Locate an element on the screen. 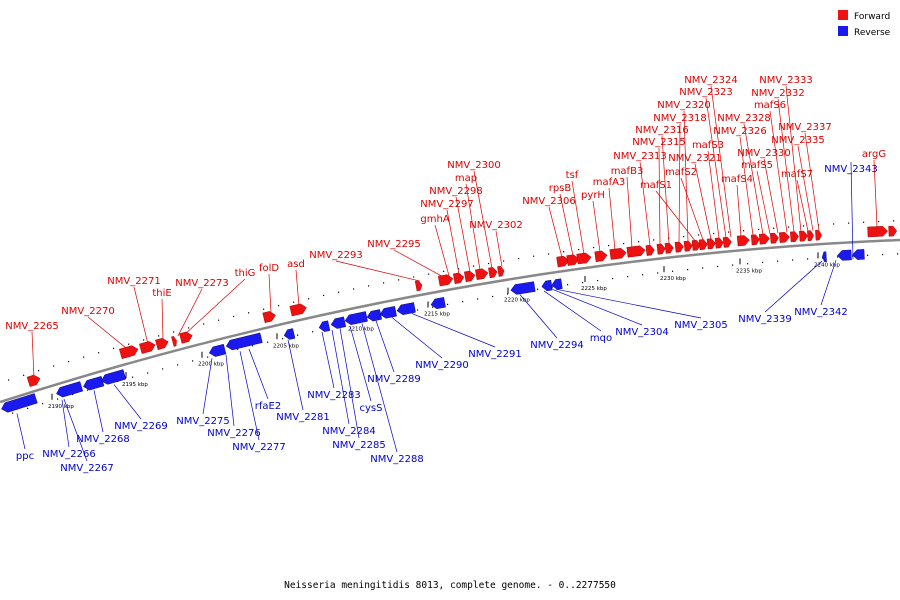 The image size is (900, 600). gene-label: mafS1 is located at coordinates (656, 185).